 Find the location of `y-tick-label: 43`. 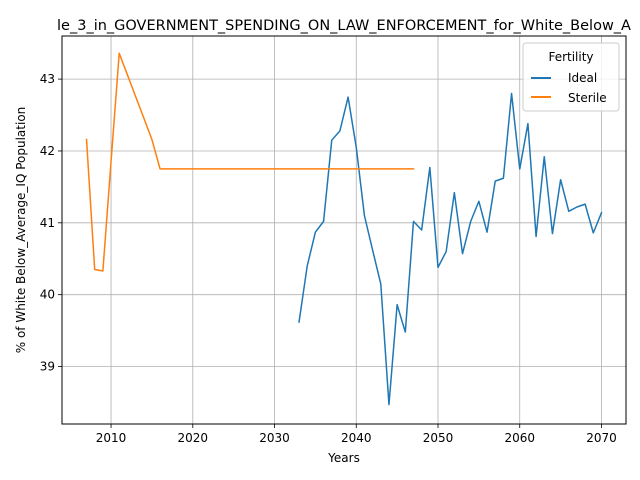

y-tick-label: 43 is located at coordinates (47, 79).